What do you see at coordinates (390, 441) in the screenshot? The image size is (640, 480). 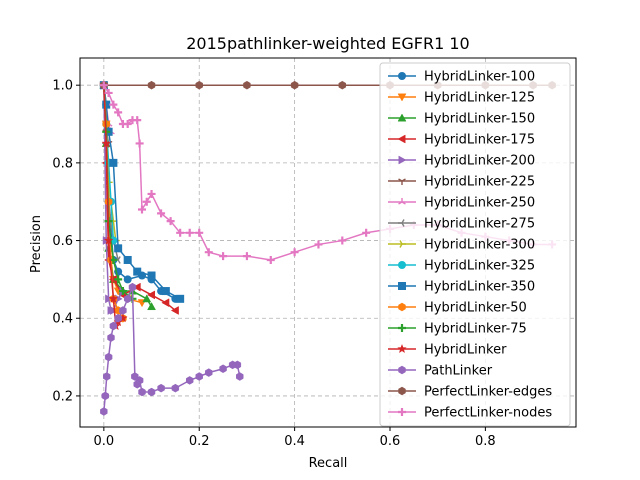 I see `x-tick-label: 0.6` at bounding box center [390, 441].